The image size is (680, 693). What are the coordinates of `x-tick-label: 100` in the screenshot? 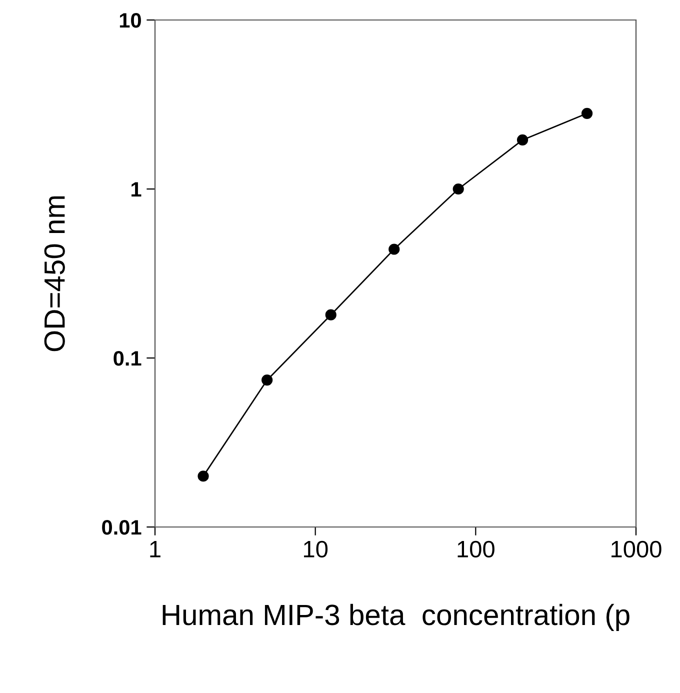 It's located at (476, 549).